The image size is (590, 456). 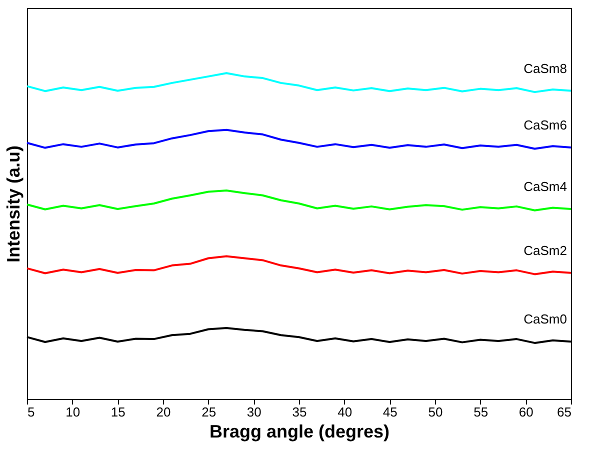 I want to click on series-label: CaSm0, so click(x=545, y=319).